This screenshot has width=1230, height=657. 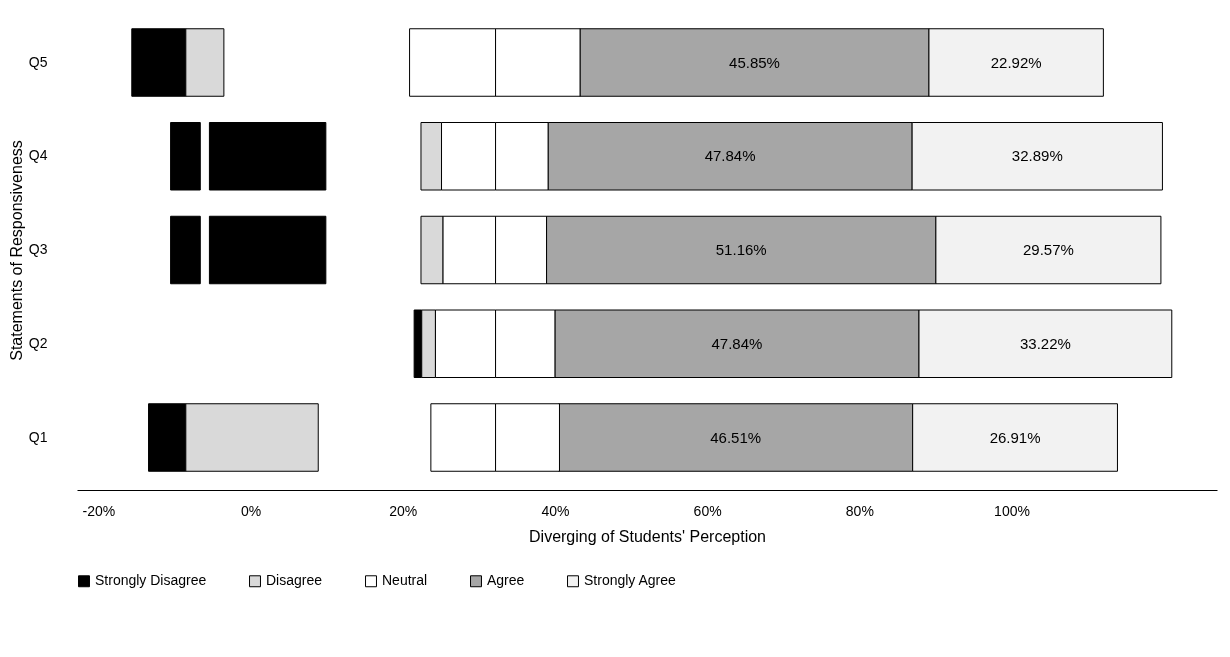 I want to click on legend-label: Strongly Disagree, so click(x=151, y=580).